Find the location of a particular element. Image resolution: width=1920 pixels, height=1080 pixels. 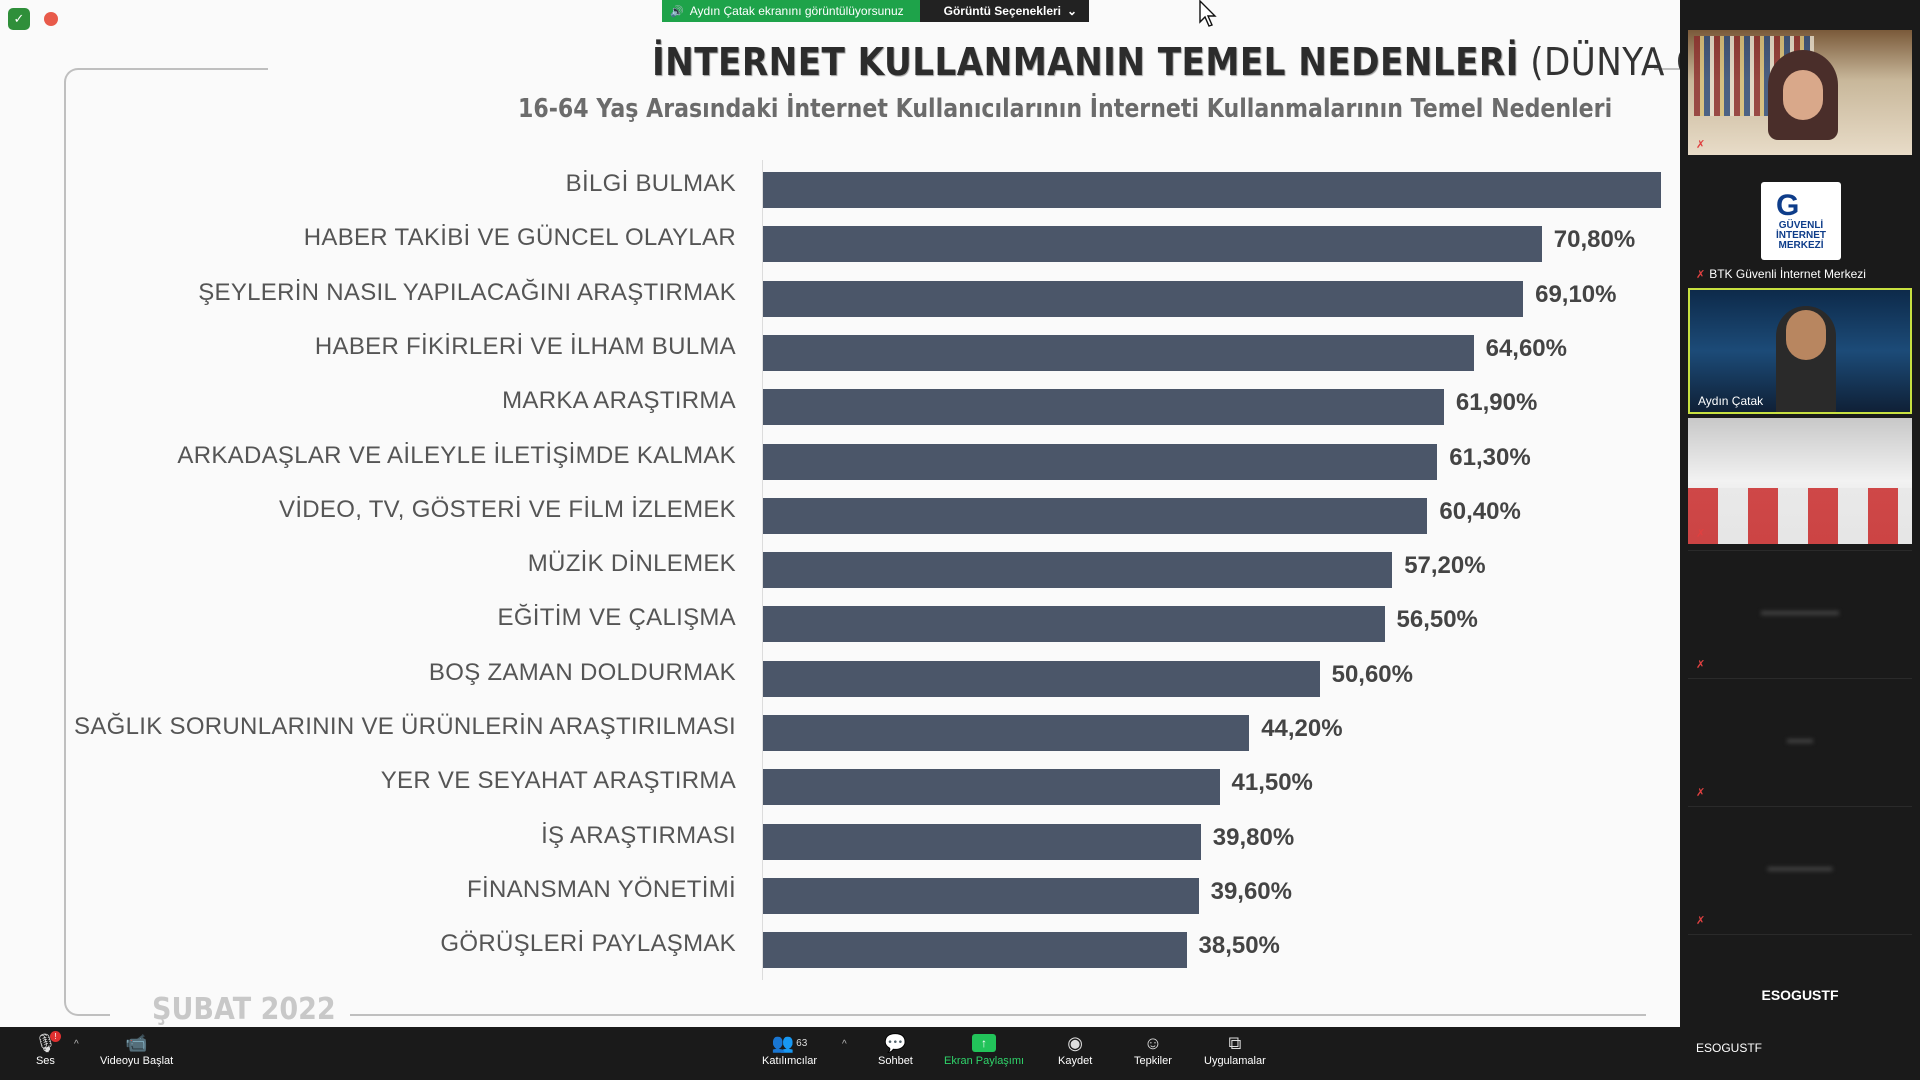

chat-button: 💬 Sohbet is located at coordinates (895, 1049).